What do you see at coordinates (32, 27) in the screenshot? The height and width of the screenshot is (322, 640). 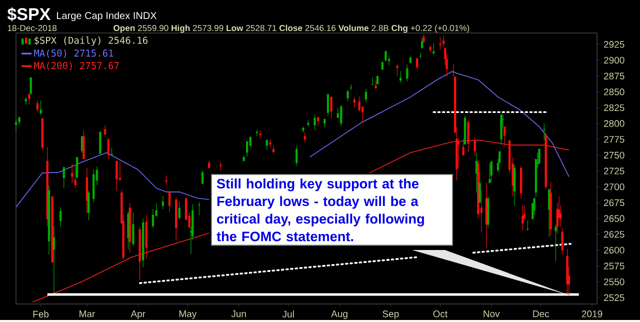 I see `text: 18-Dec-2018` at bounding box center [32, 27].